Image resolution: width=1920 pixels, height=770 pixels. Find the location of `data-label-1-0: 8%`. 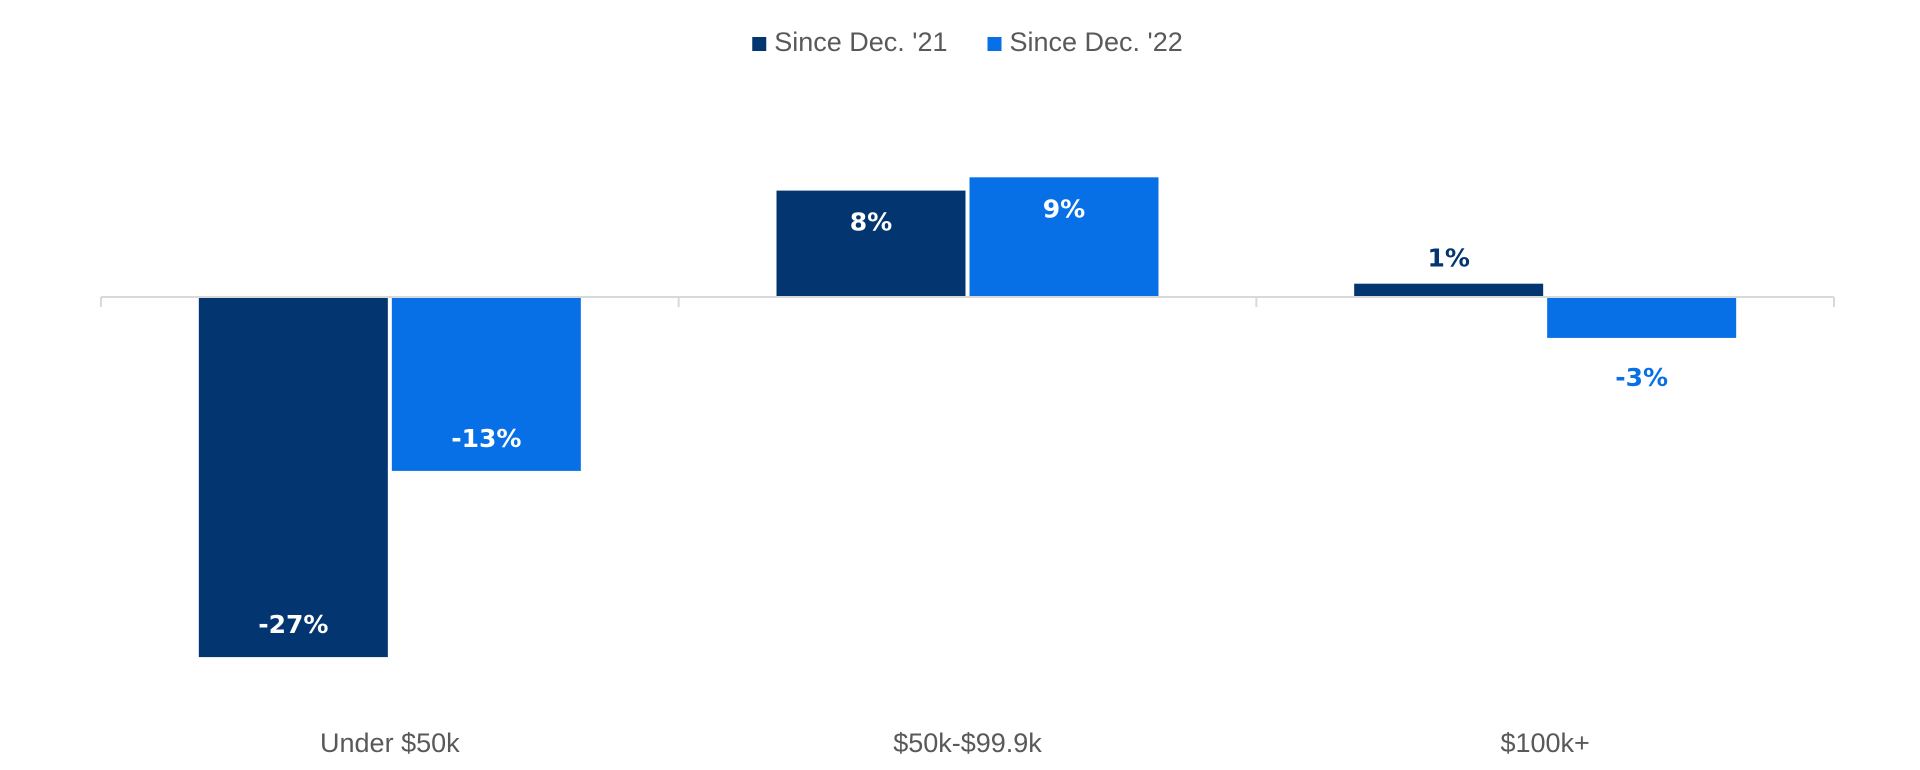

data-label-1-0: 8% is located at coordinates (871, 222).